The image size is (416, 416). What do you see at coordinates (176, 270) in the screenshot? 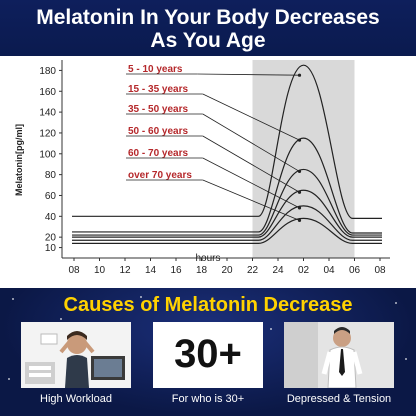
I see `x-tick-label: 16` at bounding box center [176, 270].